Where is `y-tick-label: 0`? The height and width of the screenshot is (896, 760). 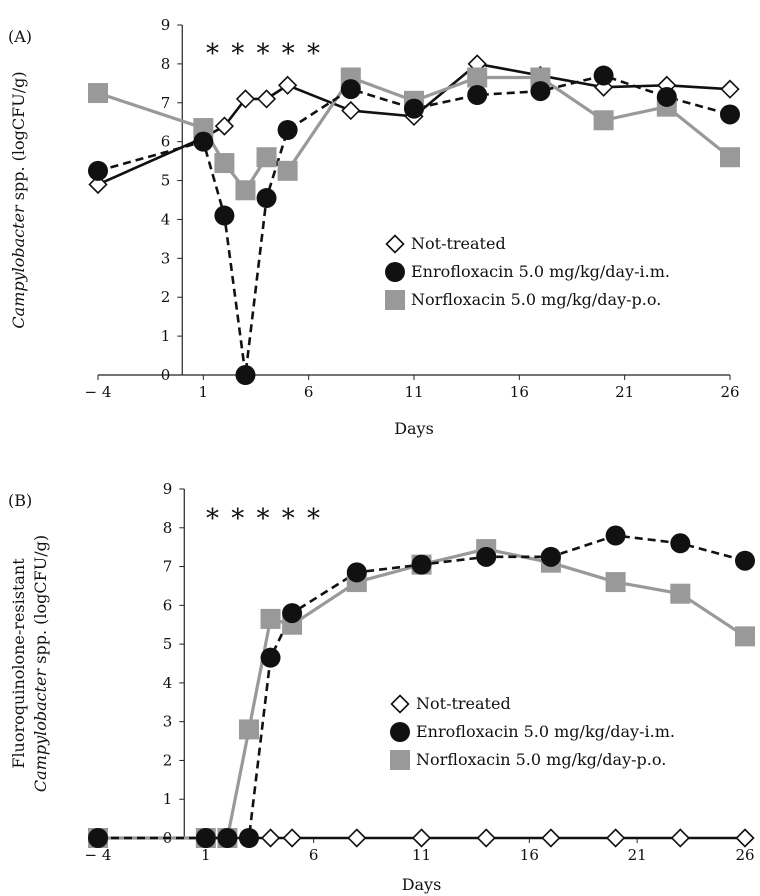 y-tick-label: 0 is located at coordinates (166, 375).